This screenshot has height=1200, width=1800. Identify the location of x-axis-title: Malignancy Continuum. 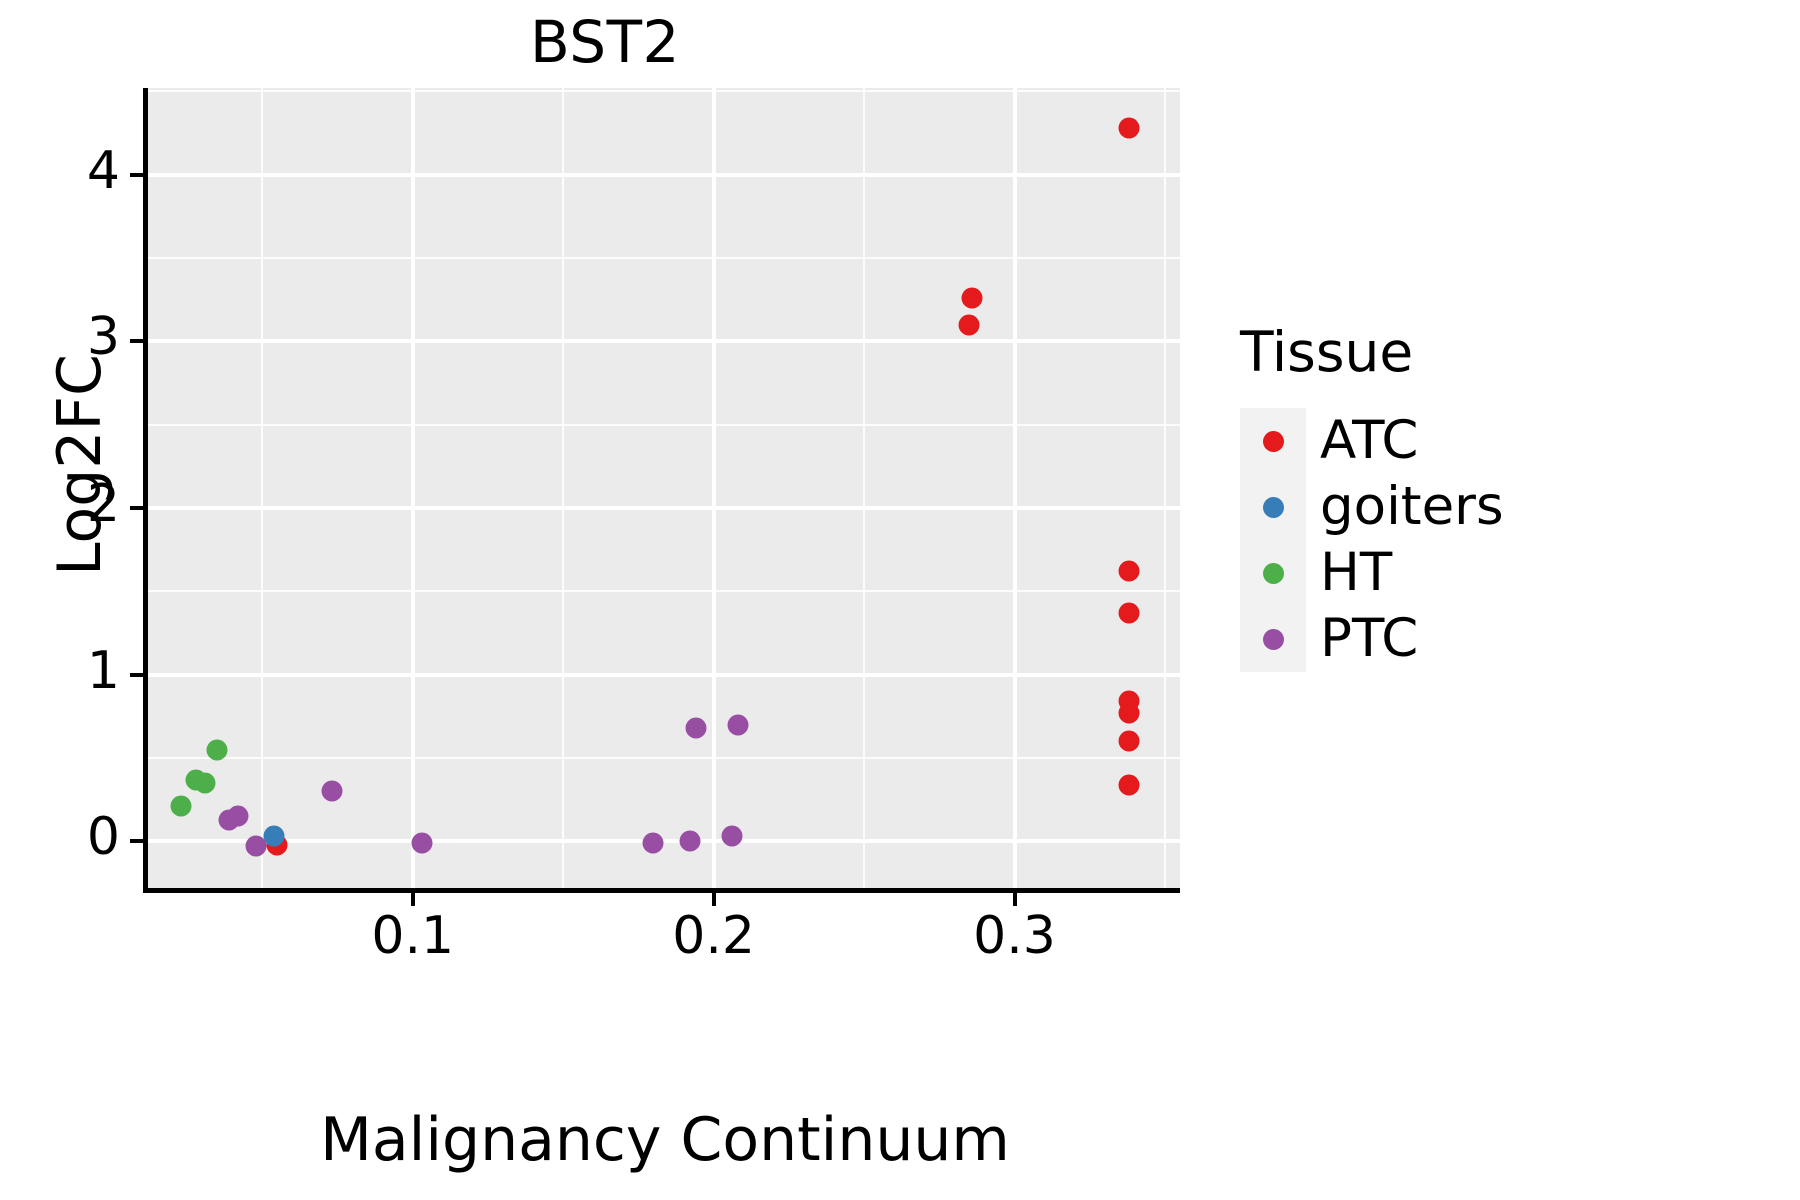
(665, 1140).